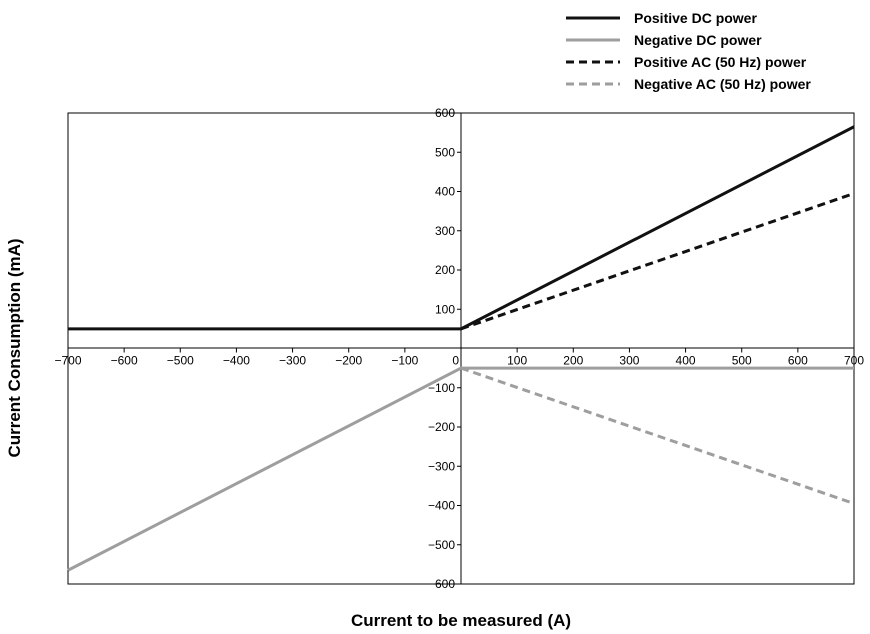 The image size is (870, 634). What do you see at coordinates (441, 584) in the screenshot?
I see `y-tick-label: −600` at bounding box center [441, 584].